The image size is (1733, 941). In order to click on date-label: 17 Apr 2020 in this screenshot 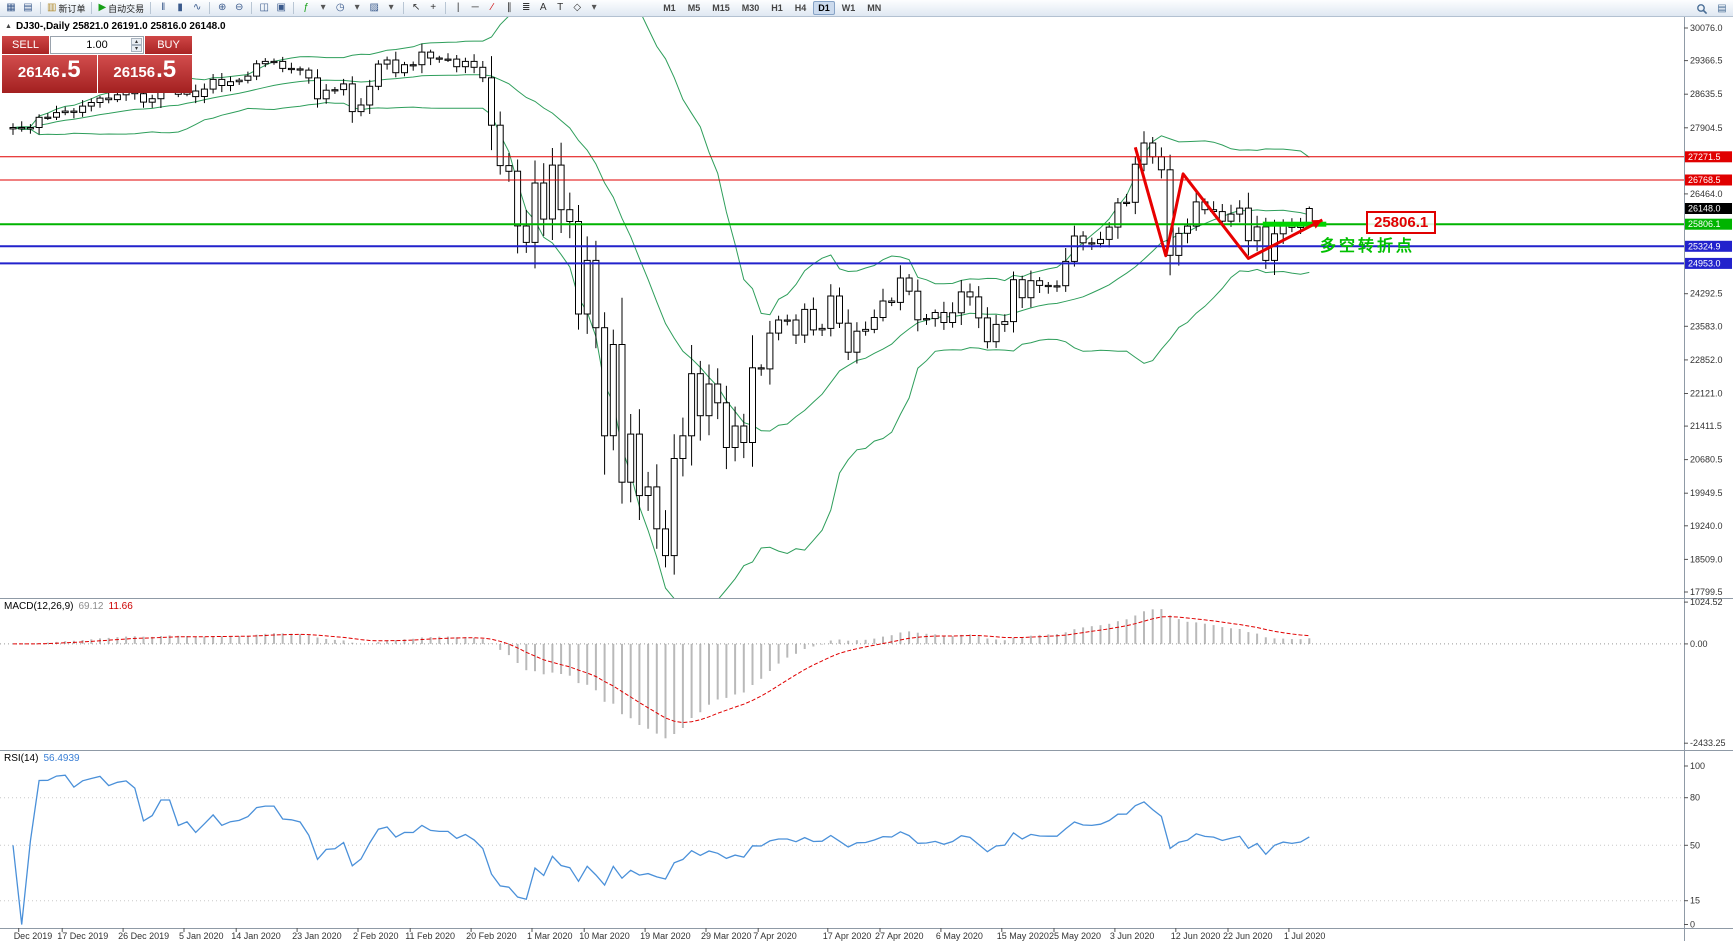, I will do `click(847, 936)`.